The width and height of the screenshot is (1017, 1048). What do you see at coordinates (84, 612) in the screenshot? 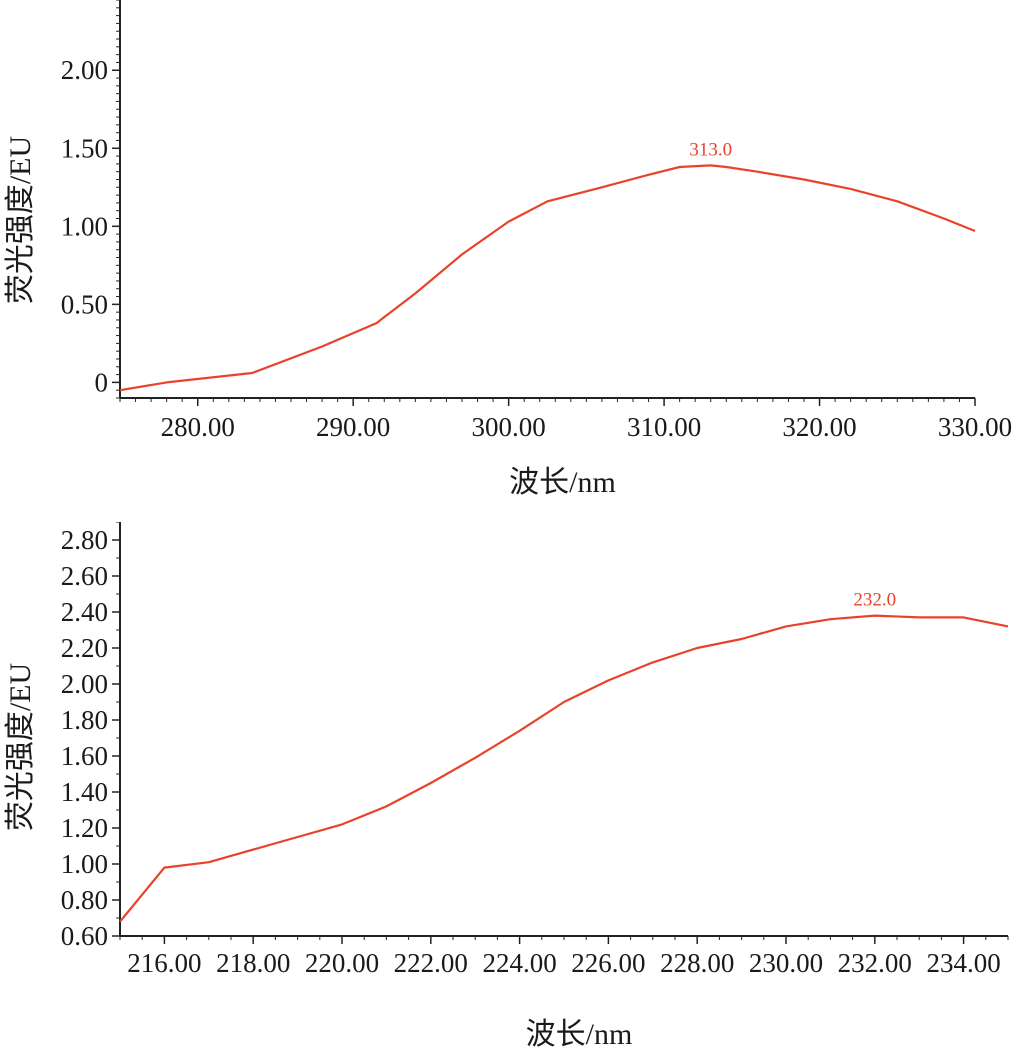
I see `y-tick-label: 2.40` at bounding box center [84, 612].